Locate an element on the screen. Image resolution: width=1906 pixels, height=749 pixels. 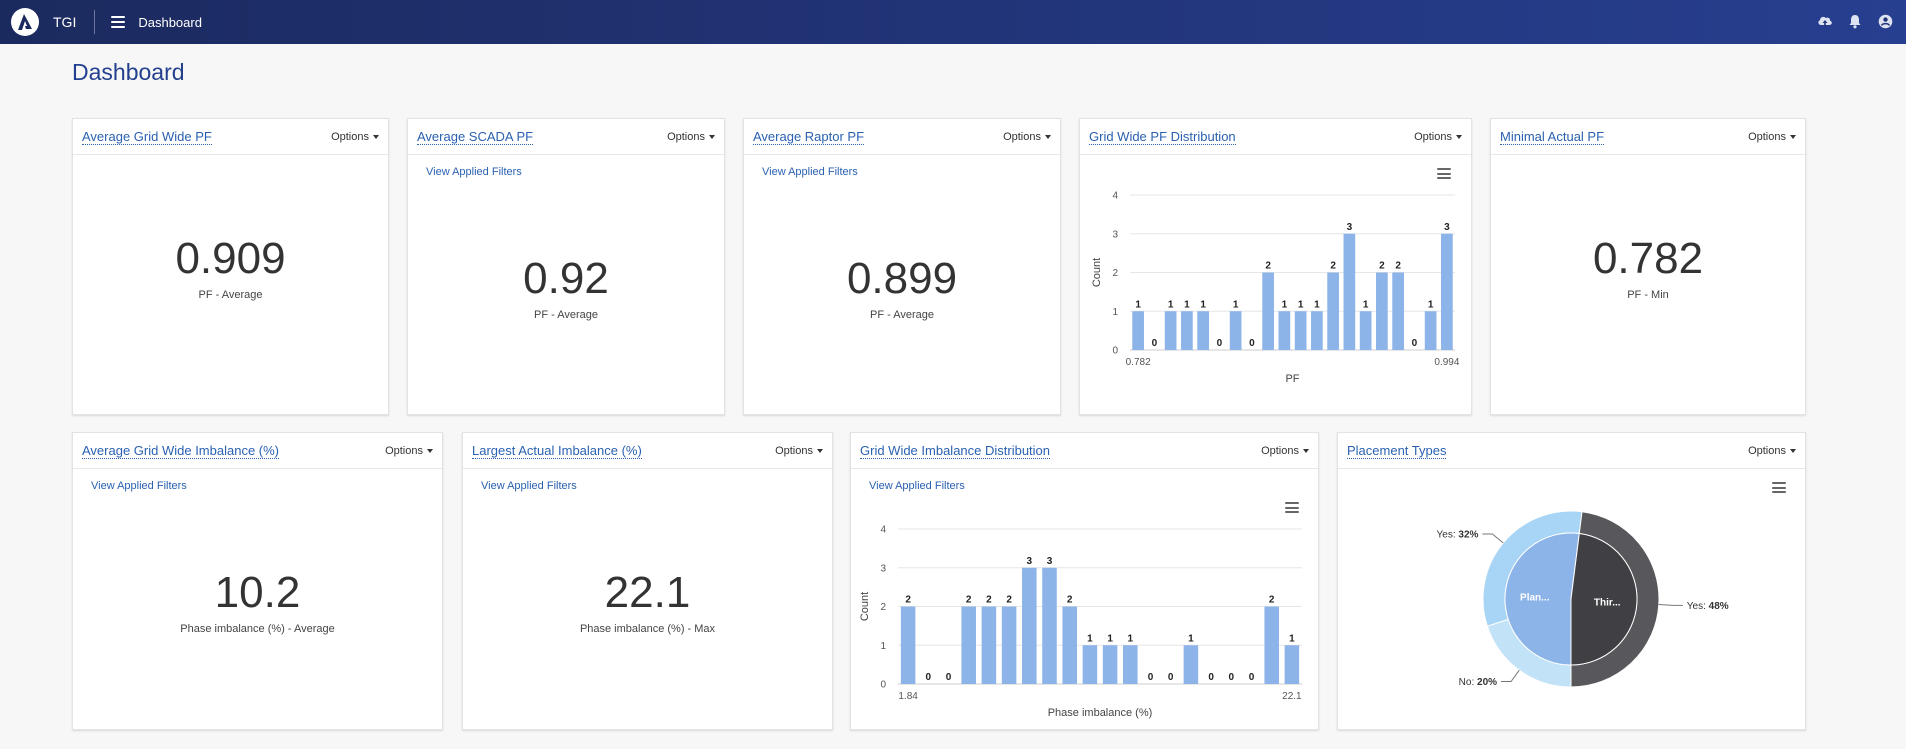
y-tick-label: 0 is located at coordinates (1115, 351).